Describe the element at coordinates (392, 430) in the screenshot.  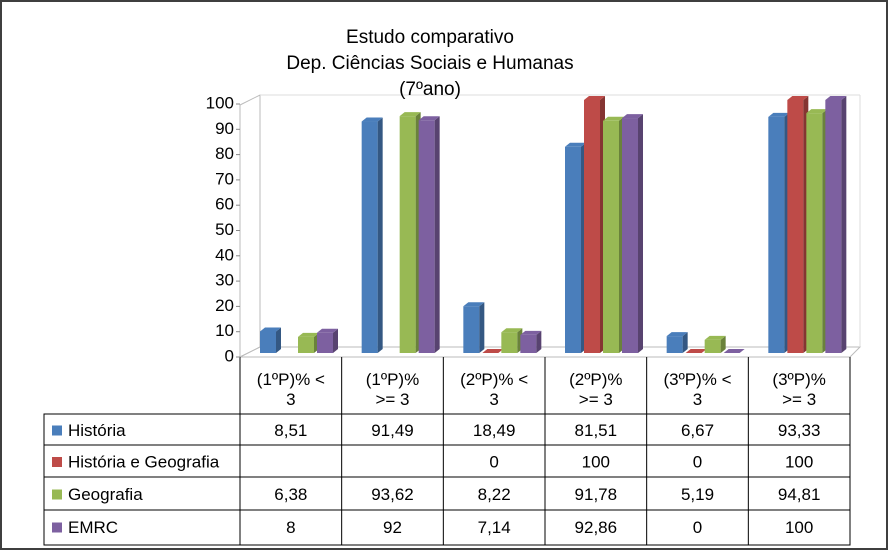
I see `data-table-value: 91,49` at that location.